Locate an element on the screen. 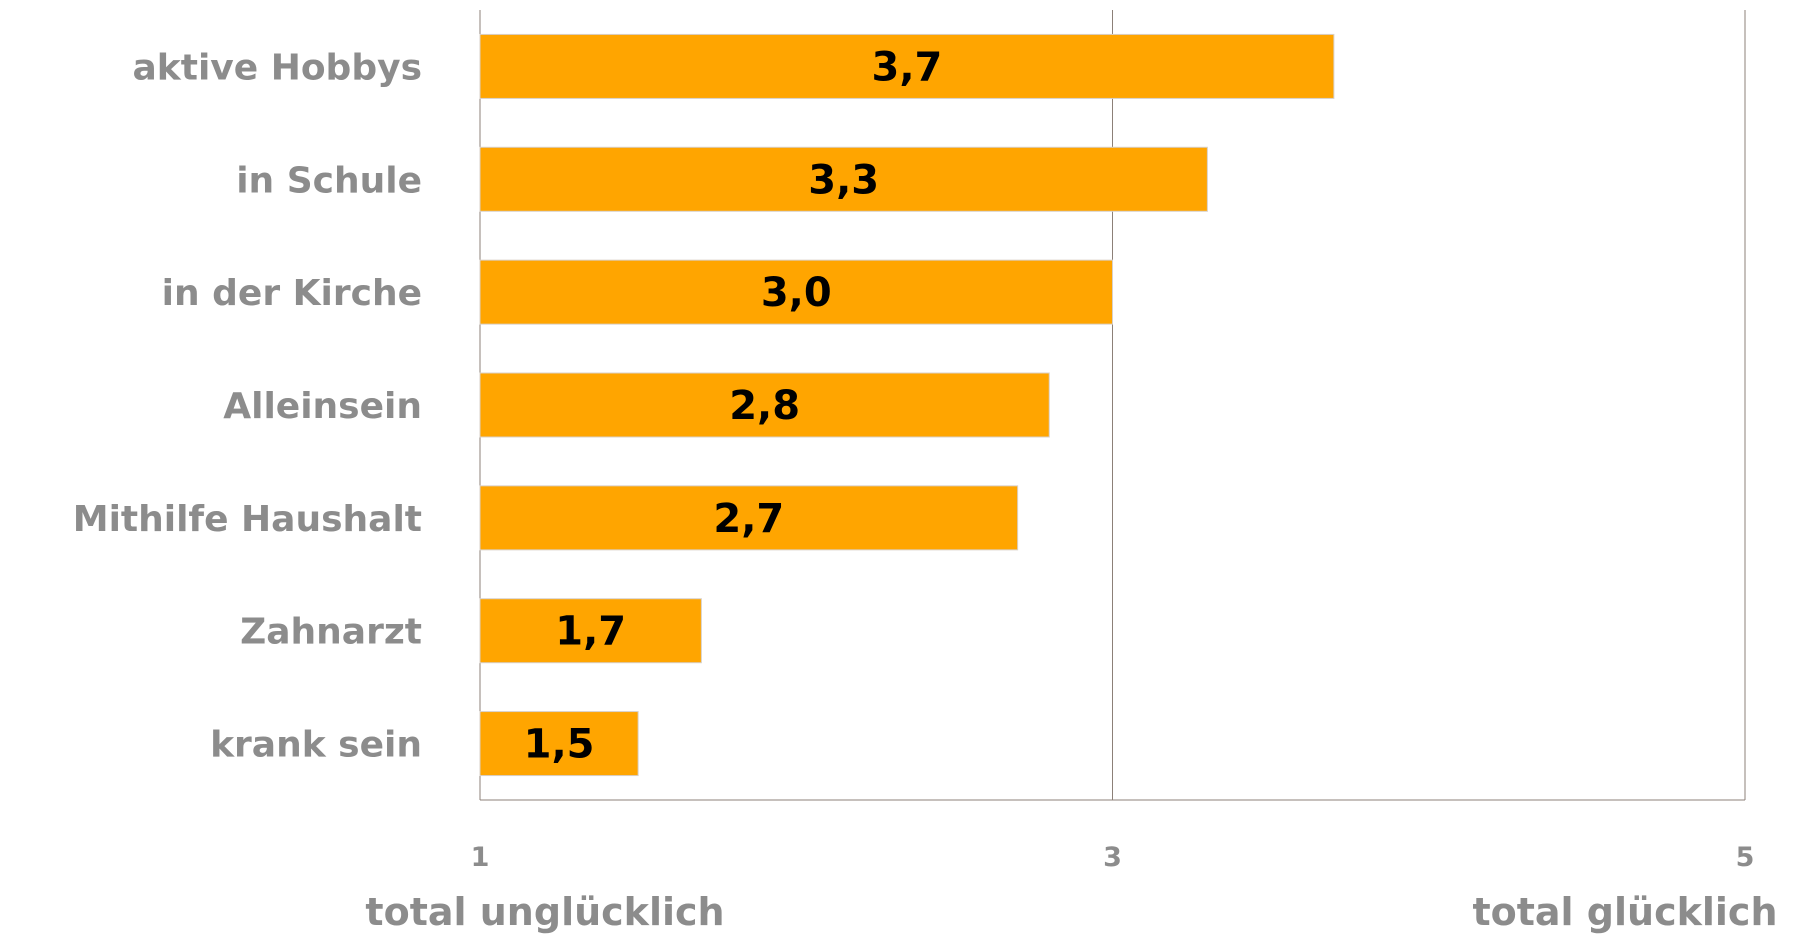 Image resolution: width=1805 pixels, height=934 pixels. data-label: 2,7 is located at coordinates (748, 519).